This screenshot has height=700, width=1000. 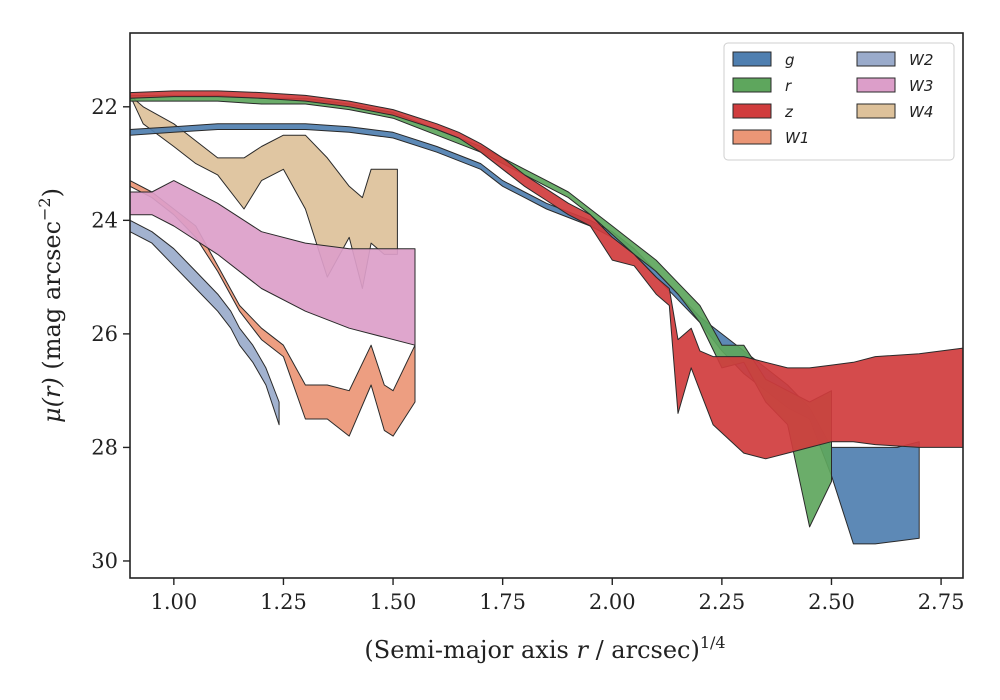 What do you see at coordinates (104, 334) in the screenshot?
I see `y-tick-label: 26` at bounding box center [104, 334].